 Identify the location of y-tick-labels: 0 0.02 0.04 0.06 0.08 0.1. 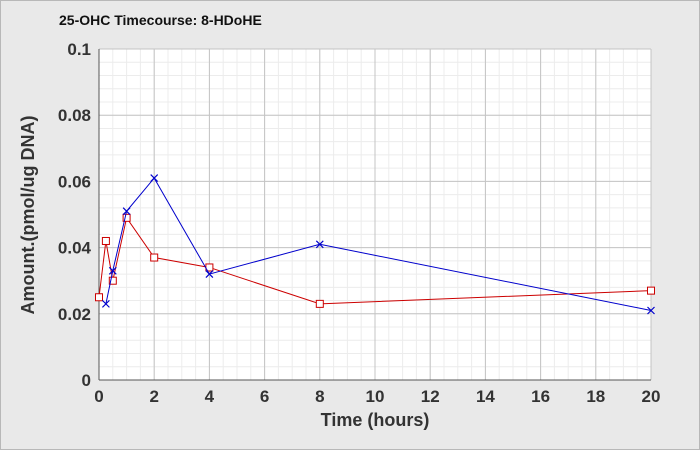
(75, 215).